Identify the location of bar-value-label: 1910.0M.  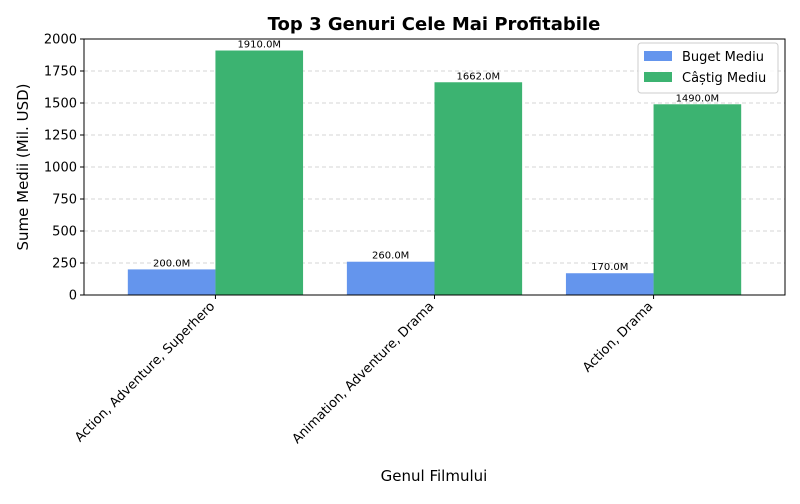
(259, 45).